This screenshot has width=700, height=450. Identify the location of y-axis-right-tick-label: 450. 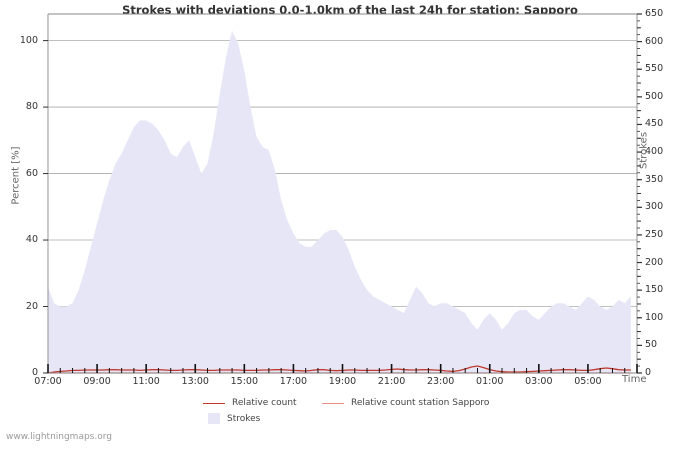
(654, 124).